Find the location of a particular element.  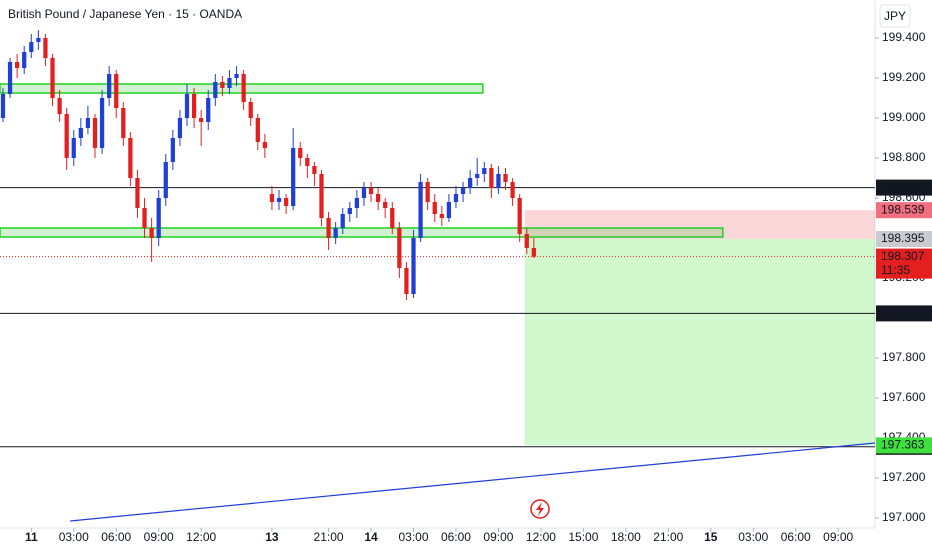

y-tick-label: 197.600 is located at coordinates (904, 397).